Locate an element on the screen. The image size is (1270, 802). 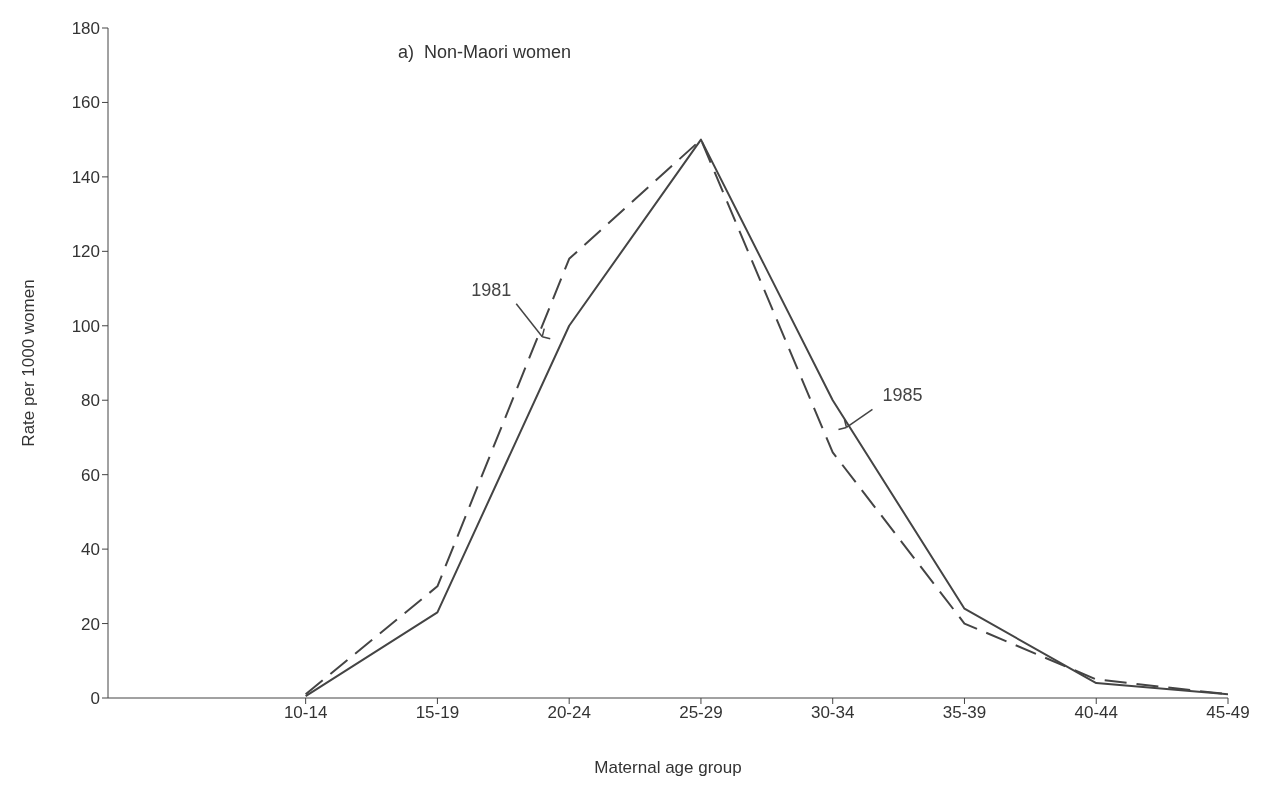
text: 1981 is located at coordinates (491, 289).